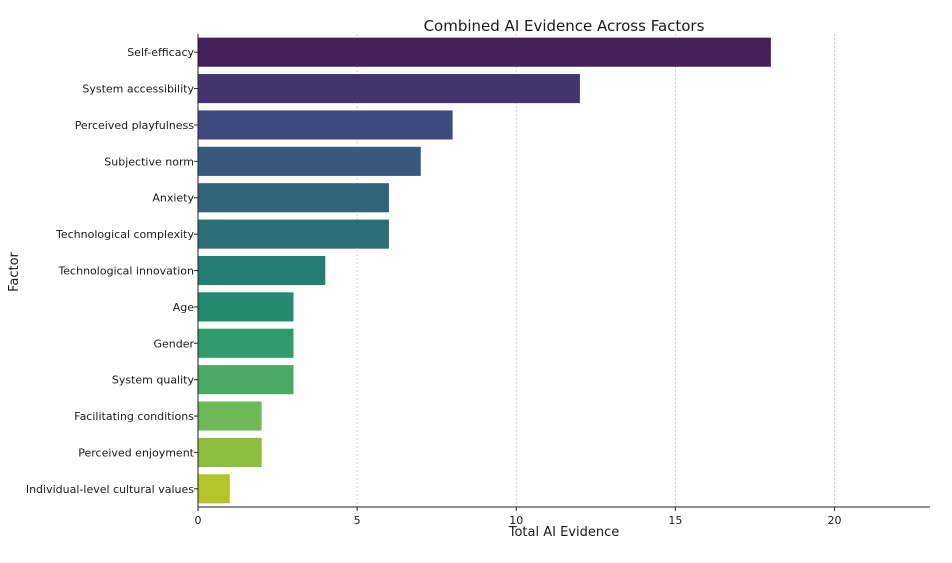  I want to click on y-tick-label: Gender, so click(173, 343).